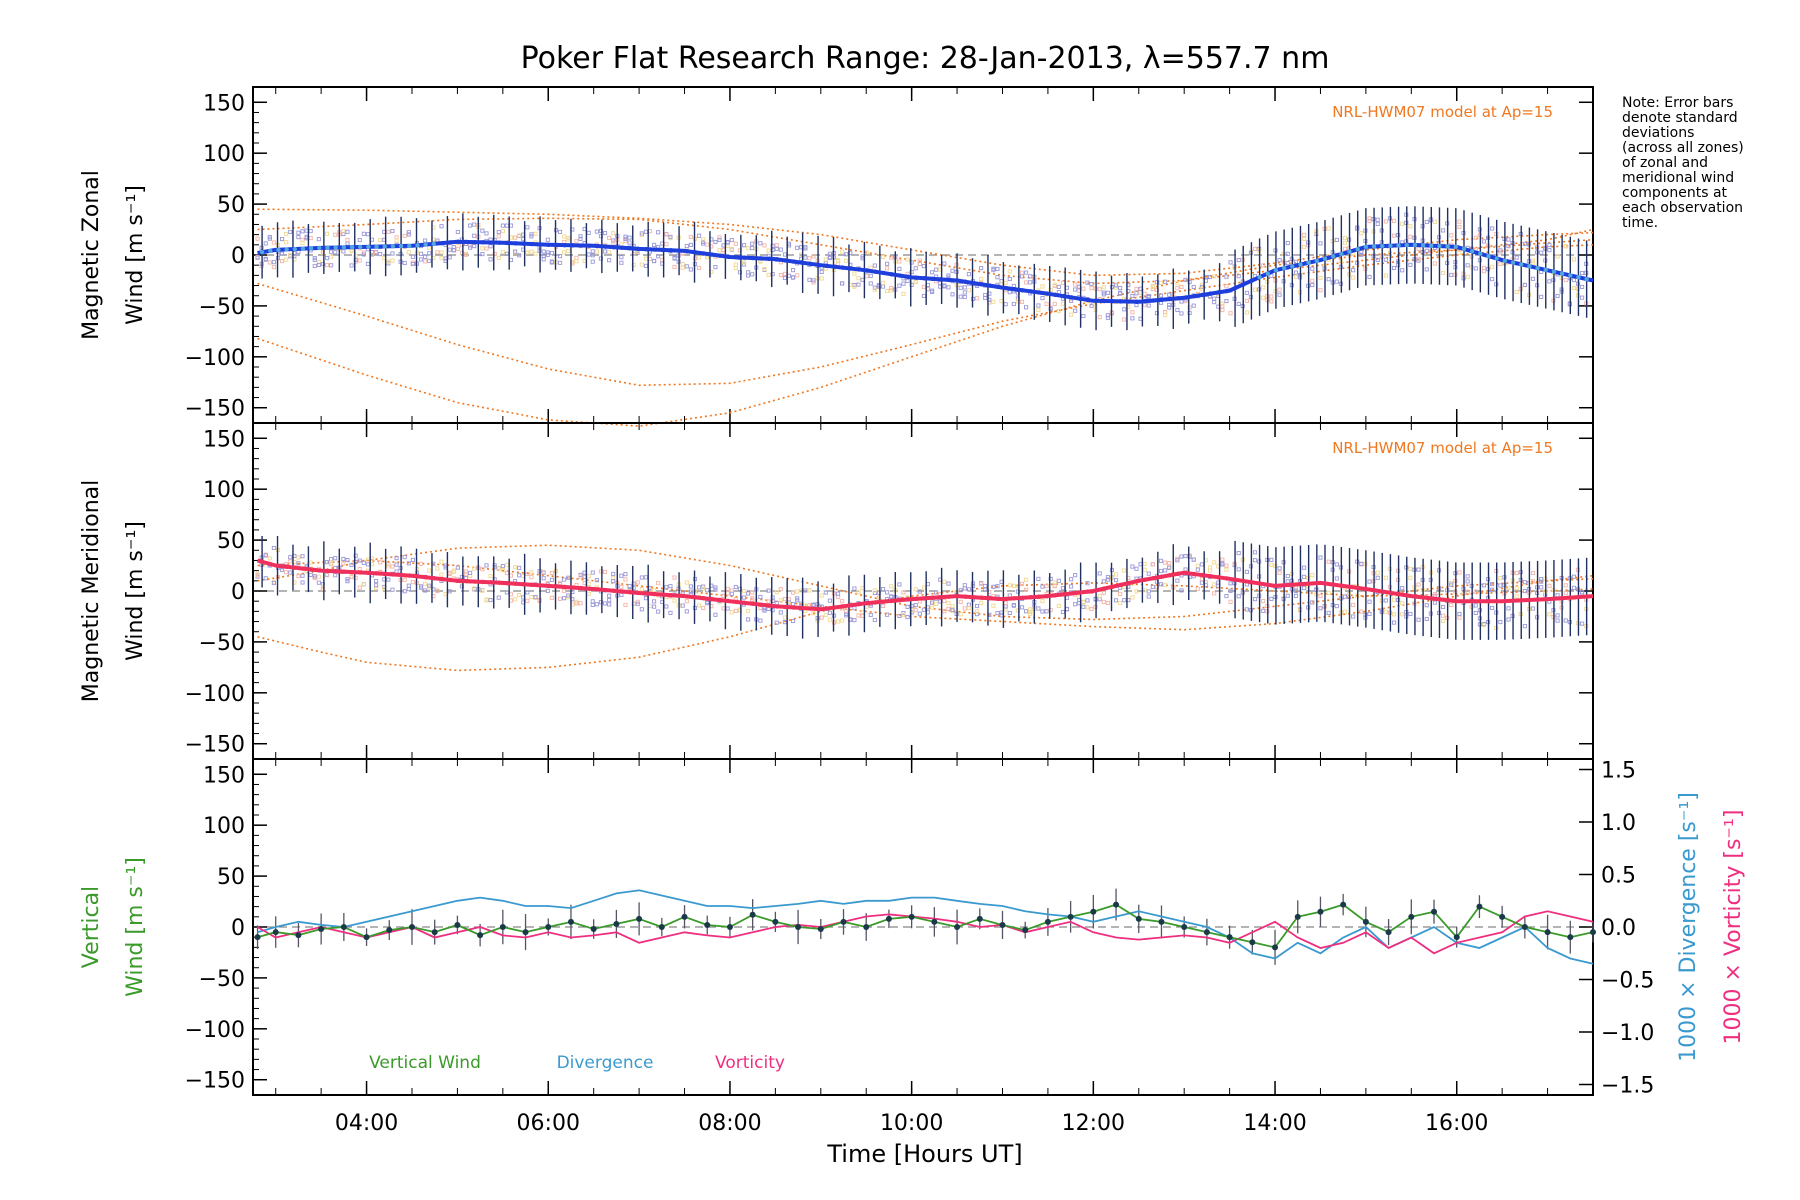 The height and width of the screenshot is (1200, 1800). I want to click on y-tick-label: 50, so click(231, 205).